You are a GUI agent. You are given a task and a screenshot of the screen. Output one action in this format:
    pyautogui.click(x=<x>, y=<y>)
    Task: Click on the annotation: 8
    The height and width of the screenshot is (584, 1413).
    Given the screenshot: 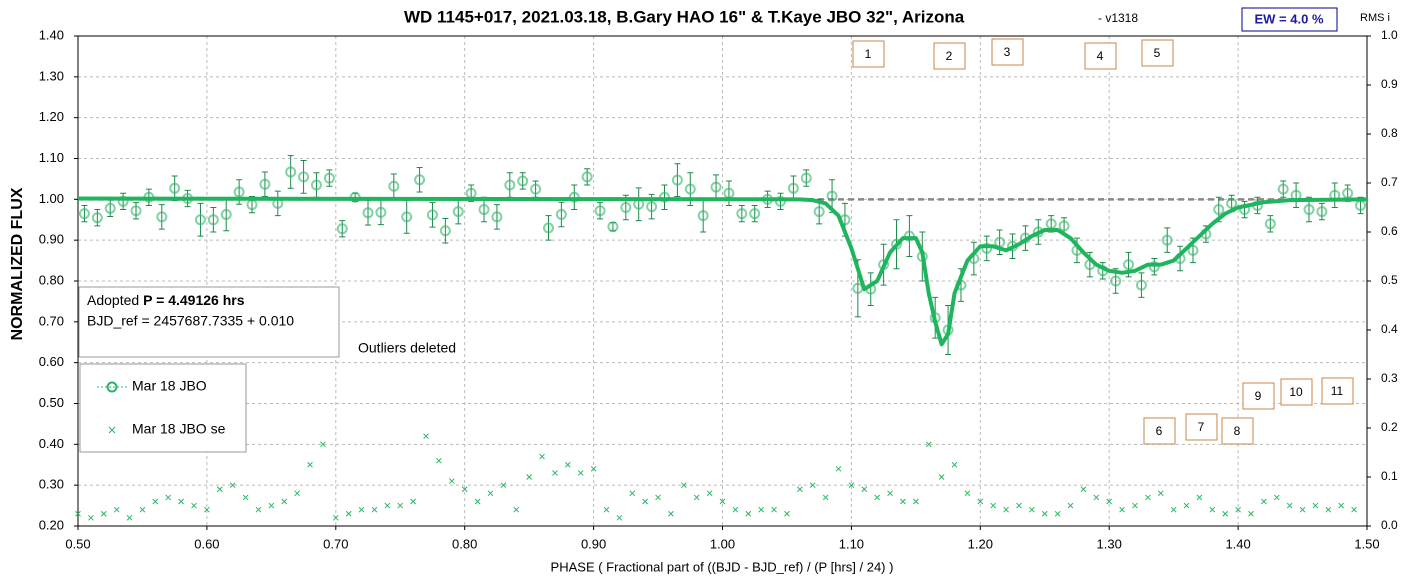 What is the action you would take?
    pyautogui.click(x=1237, y=431)
    